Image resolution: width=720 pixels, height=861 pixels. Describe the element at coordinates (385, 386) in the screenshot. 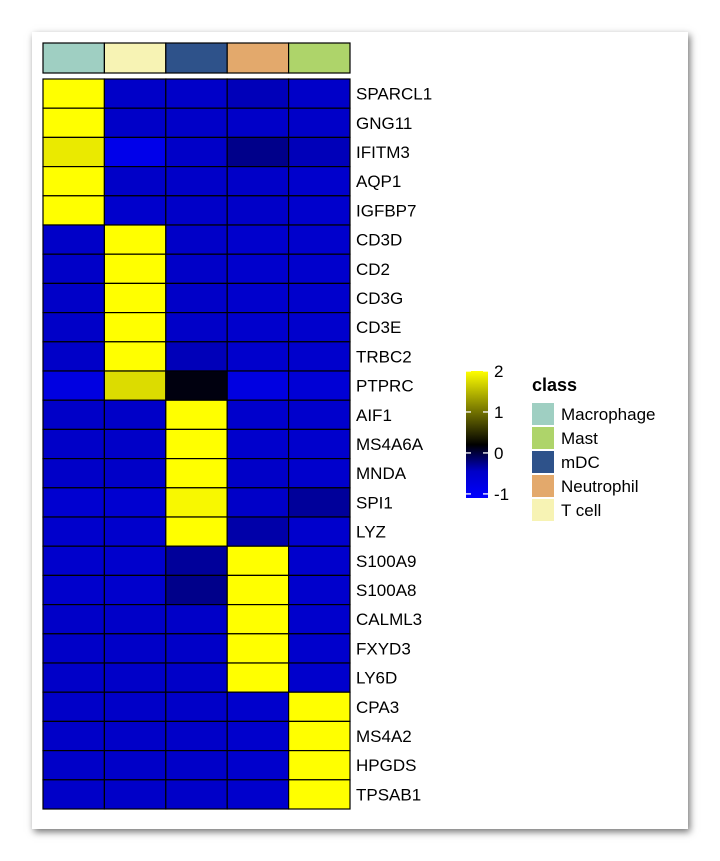

I see `row-label: PTPRC` at that location.